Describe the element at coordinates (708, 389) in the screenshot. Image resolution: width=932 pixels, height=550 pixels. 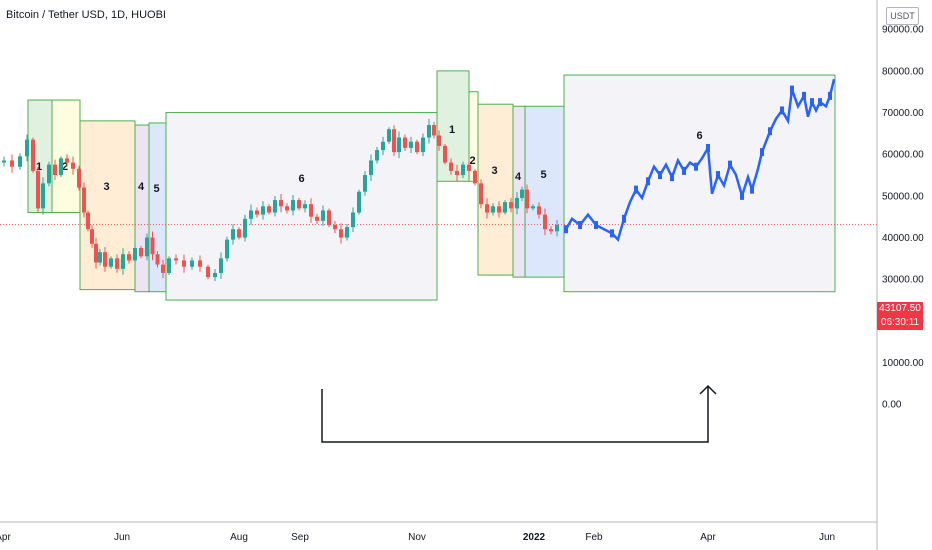
I see `arrow-head` at that location.